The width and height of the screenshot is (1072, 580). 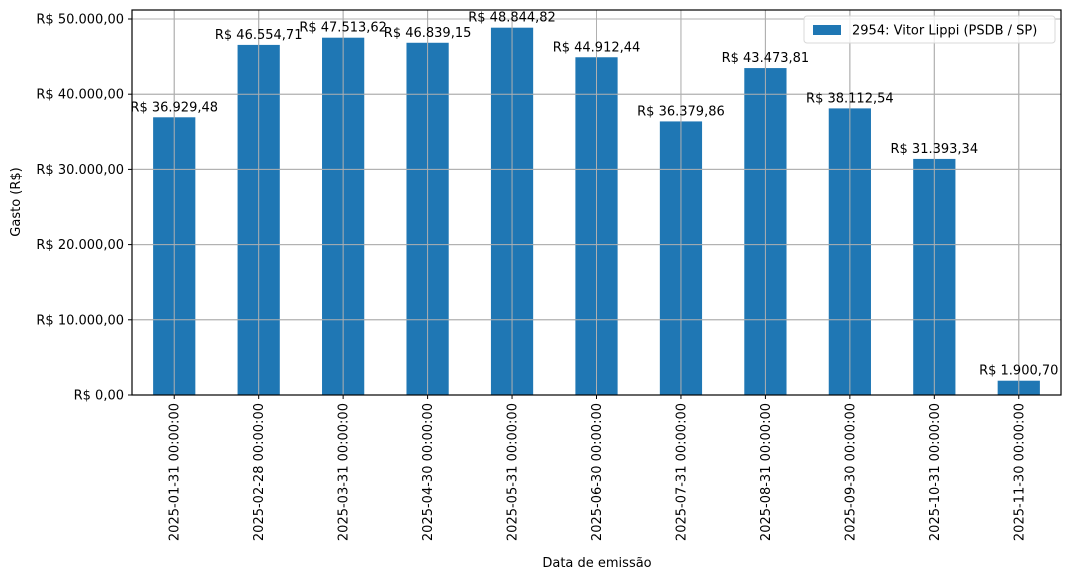 I want to click on legend-swatch, so click(x=827, y=30).